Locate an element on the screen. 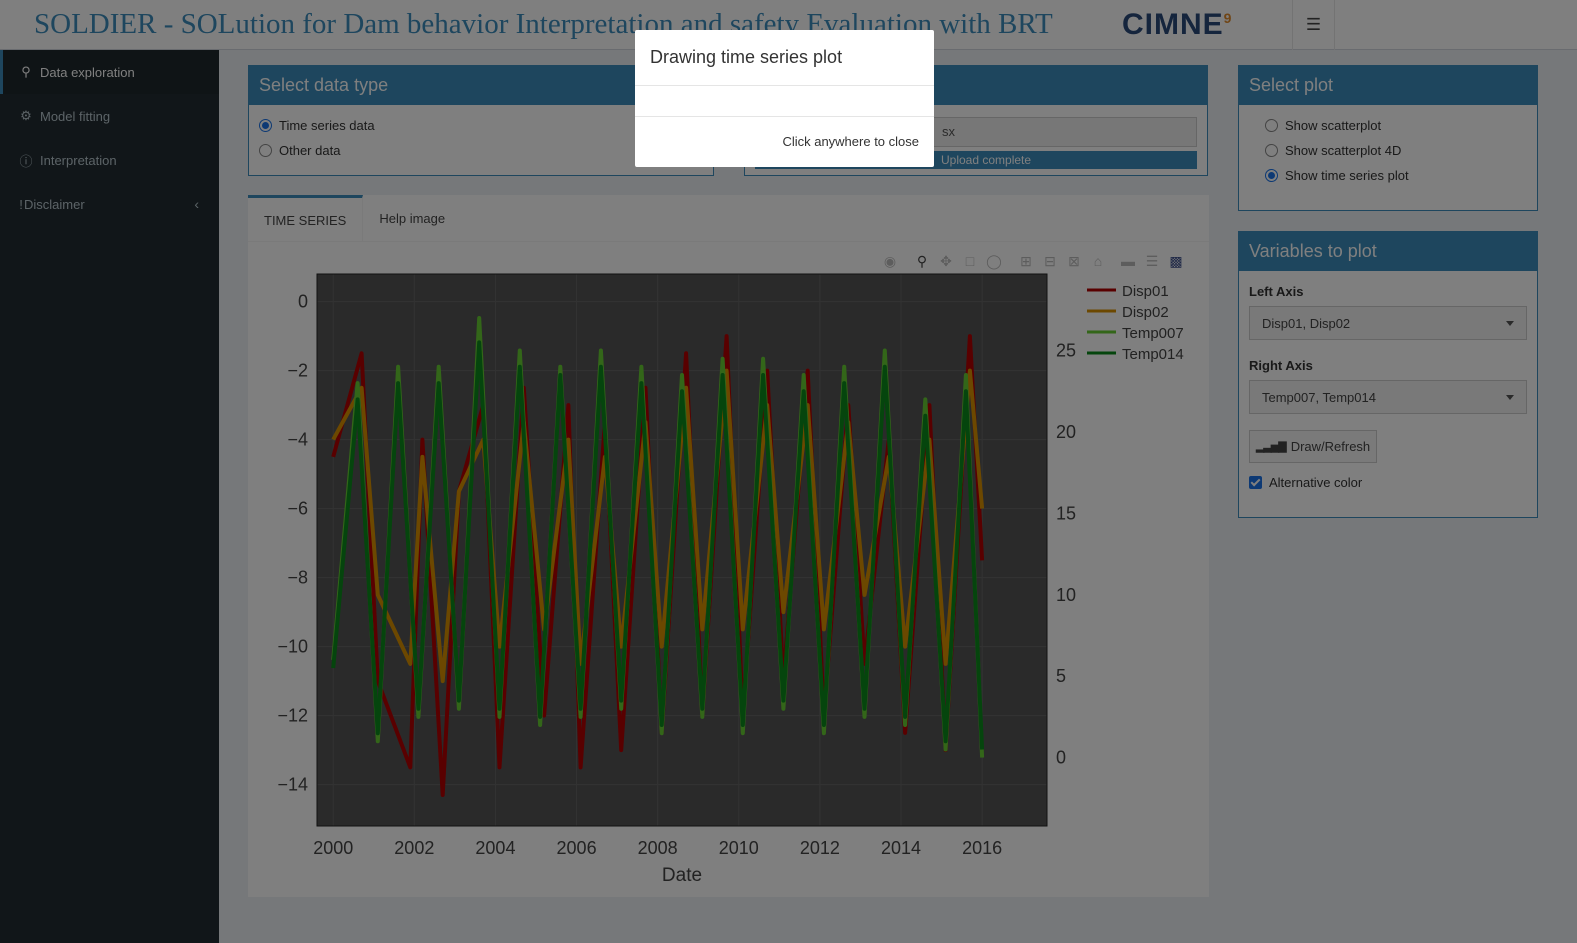 Image resolution: width=1577 pixels, height=943 pixels. modal-body is located at coordinates (784, 101).